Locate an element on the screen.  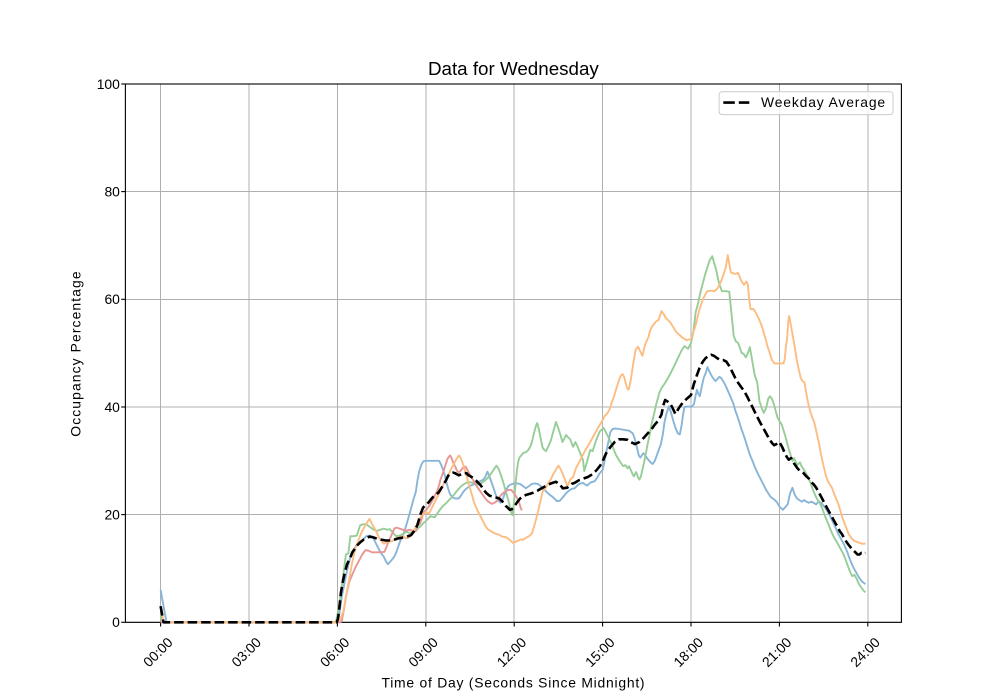
svg-text: 60 is located at coordinates (112, 299).